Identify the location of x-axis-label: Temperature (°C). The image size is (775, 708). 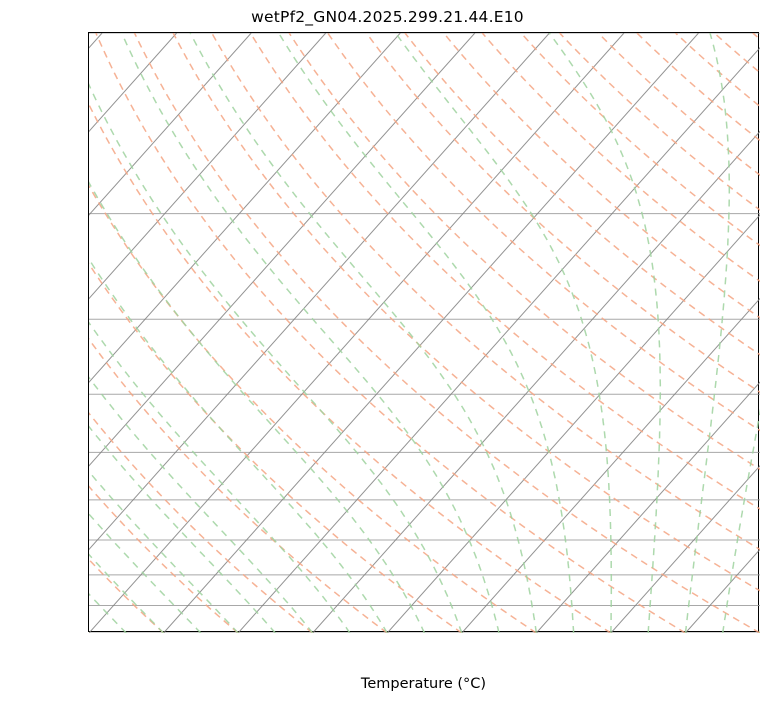
(423, 684).